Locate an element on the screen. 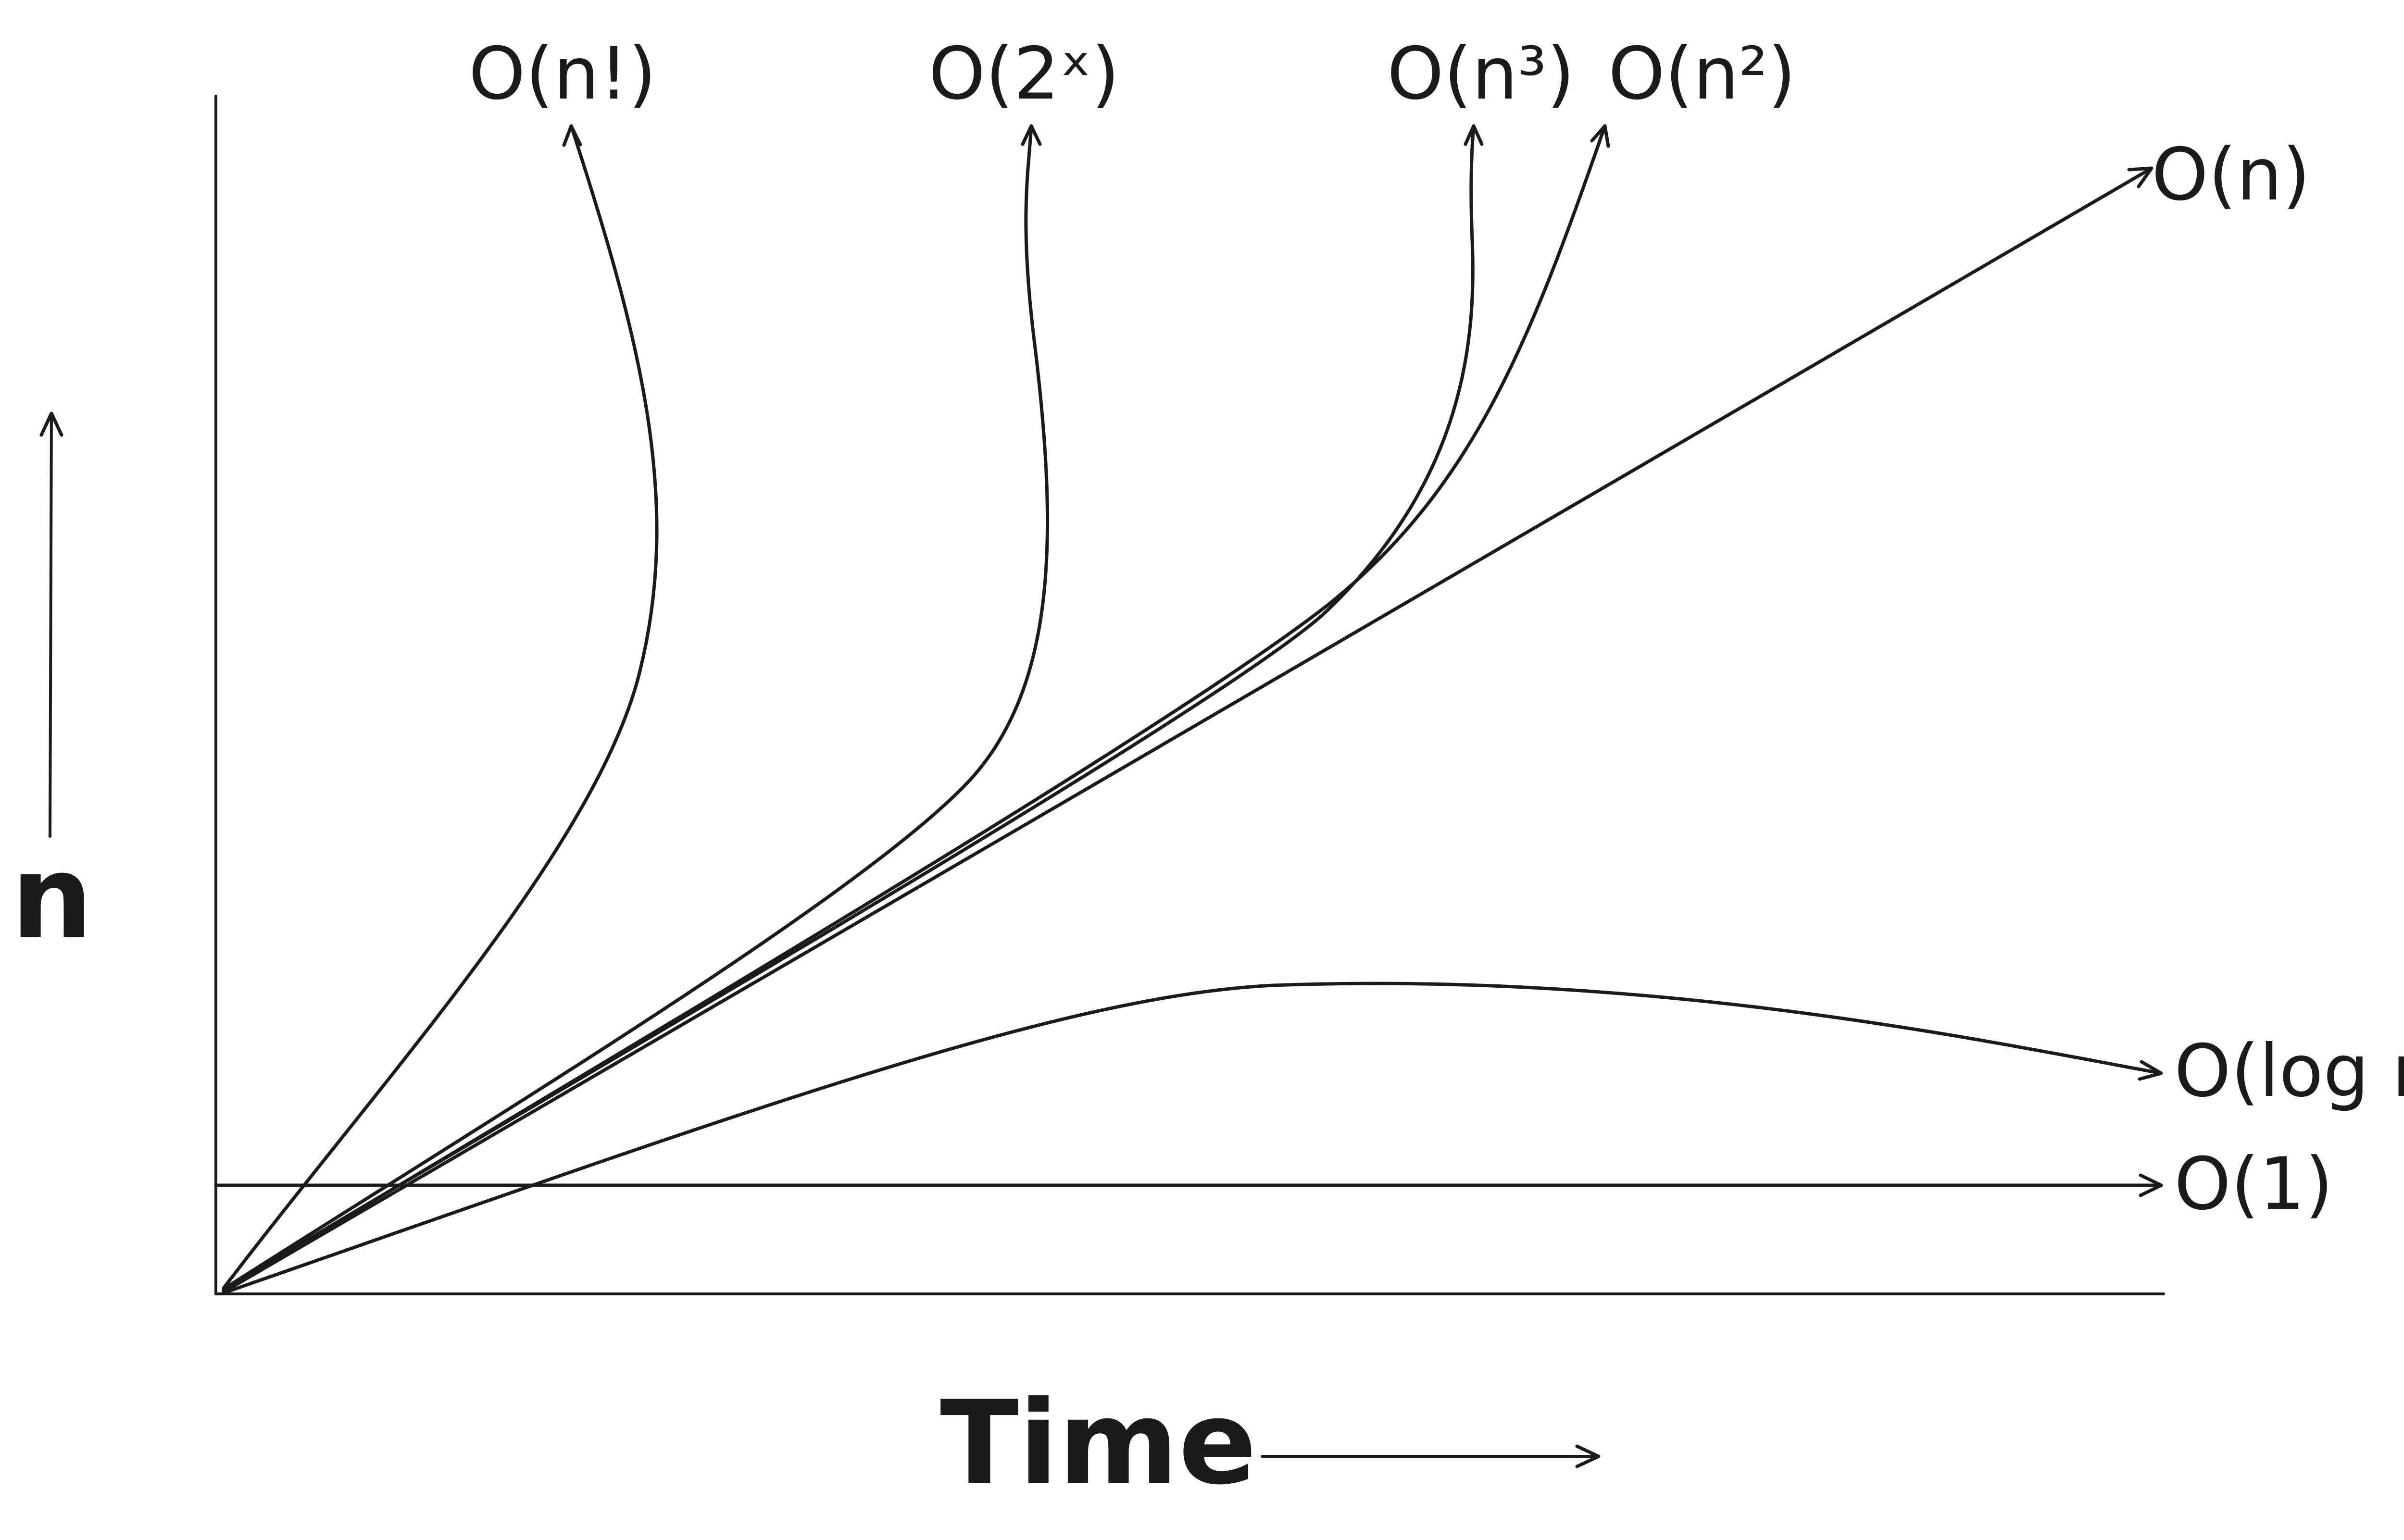 This screenshot has height=1540, width=2404. x-axis-label: Time is located at coordinates (1098, 1443).